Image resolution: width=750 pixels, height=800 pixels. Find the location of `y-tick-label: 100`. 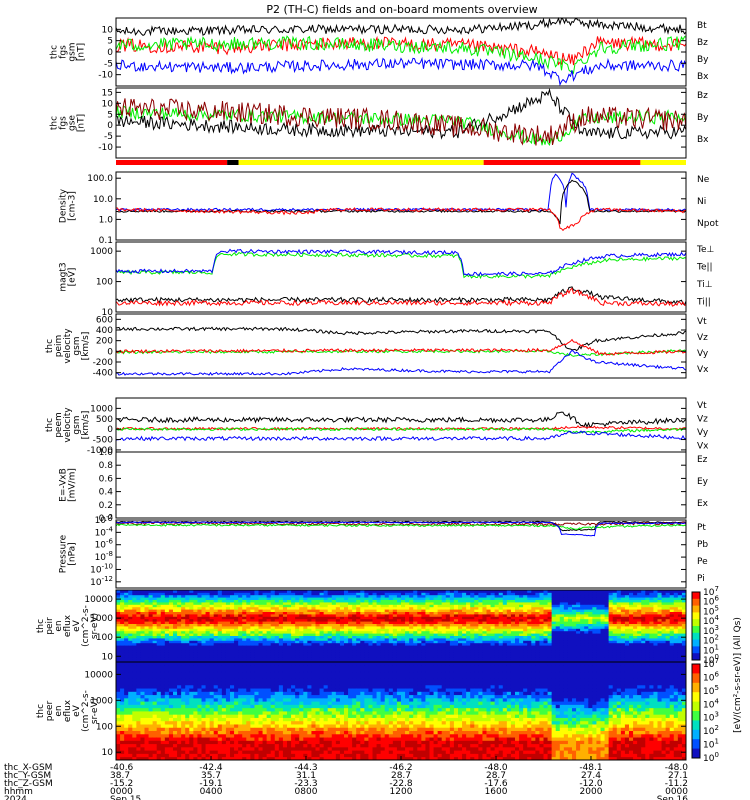

y-tick-label: 100 is located at coordinates (104, 283).